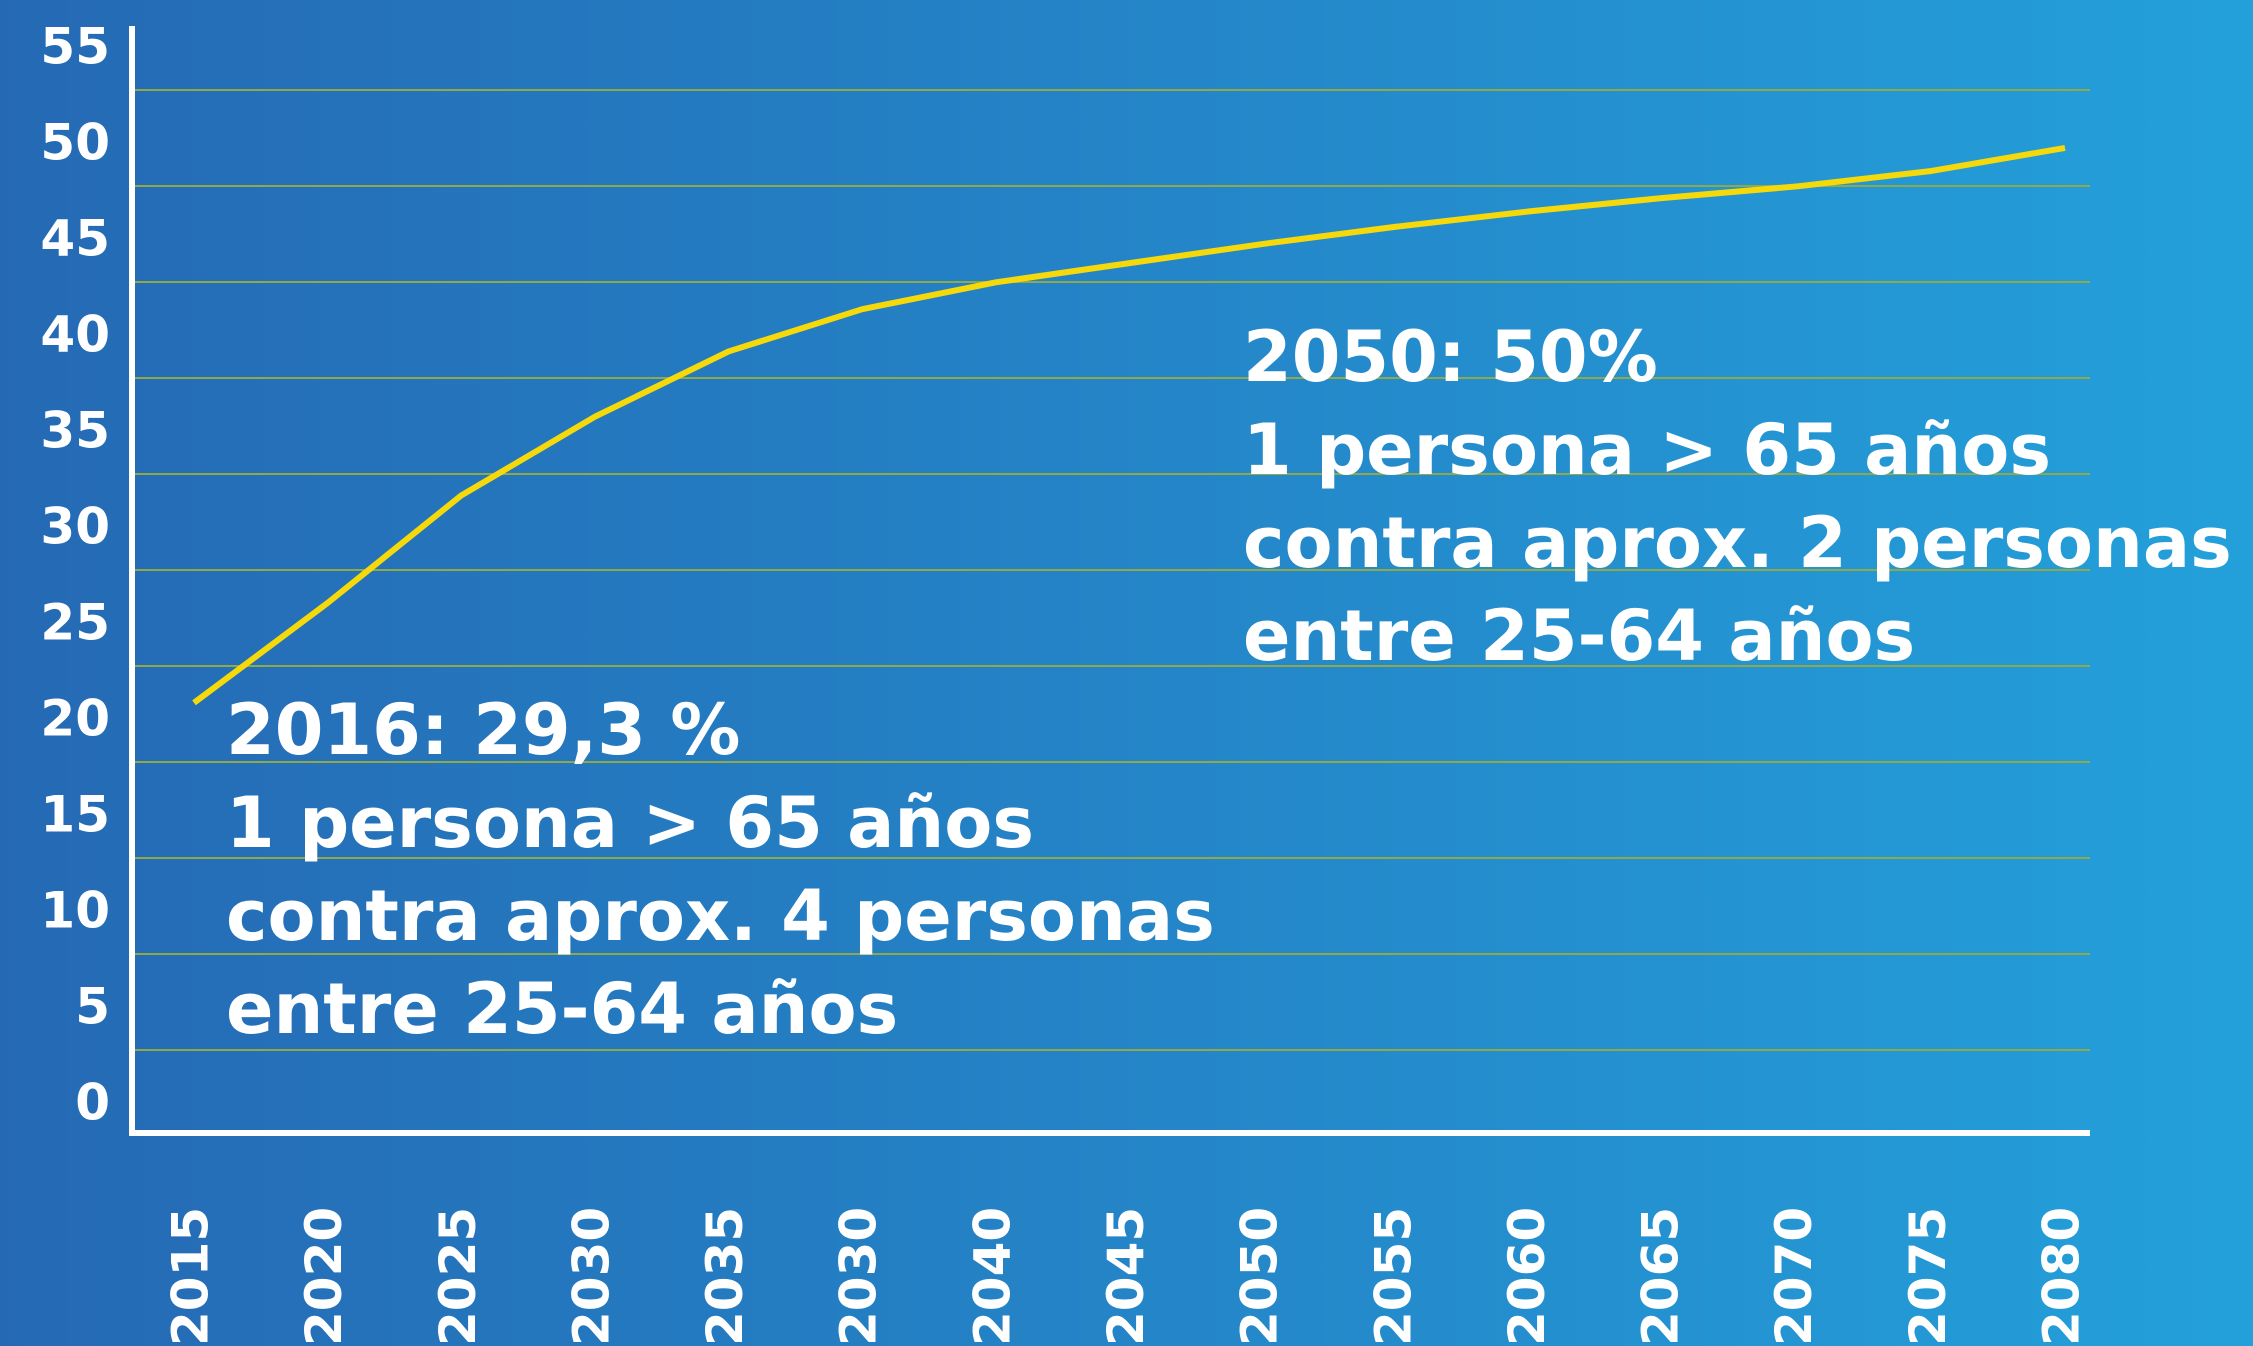 The image size is (2253, 1346). Describe the element at coordinates (1737, 543) in the screenshot. I see `annotation: contra aprox. 2 personas` at that location.